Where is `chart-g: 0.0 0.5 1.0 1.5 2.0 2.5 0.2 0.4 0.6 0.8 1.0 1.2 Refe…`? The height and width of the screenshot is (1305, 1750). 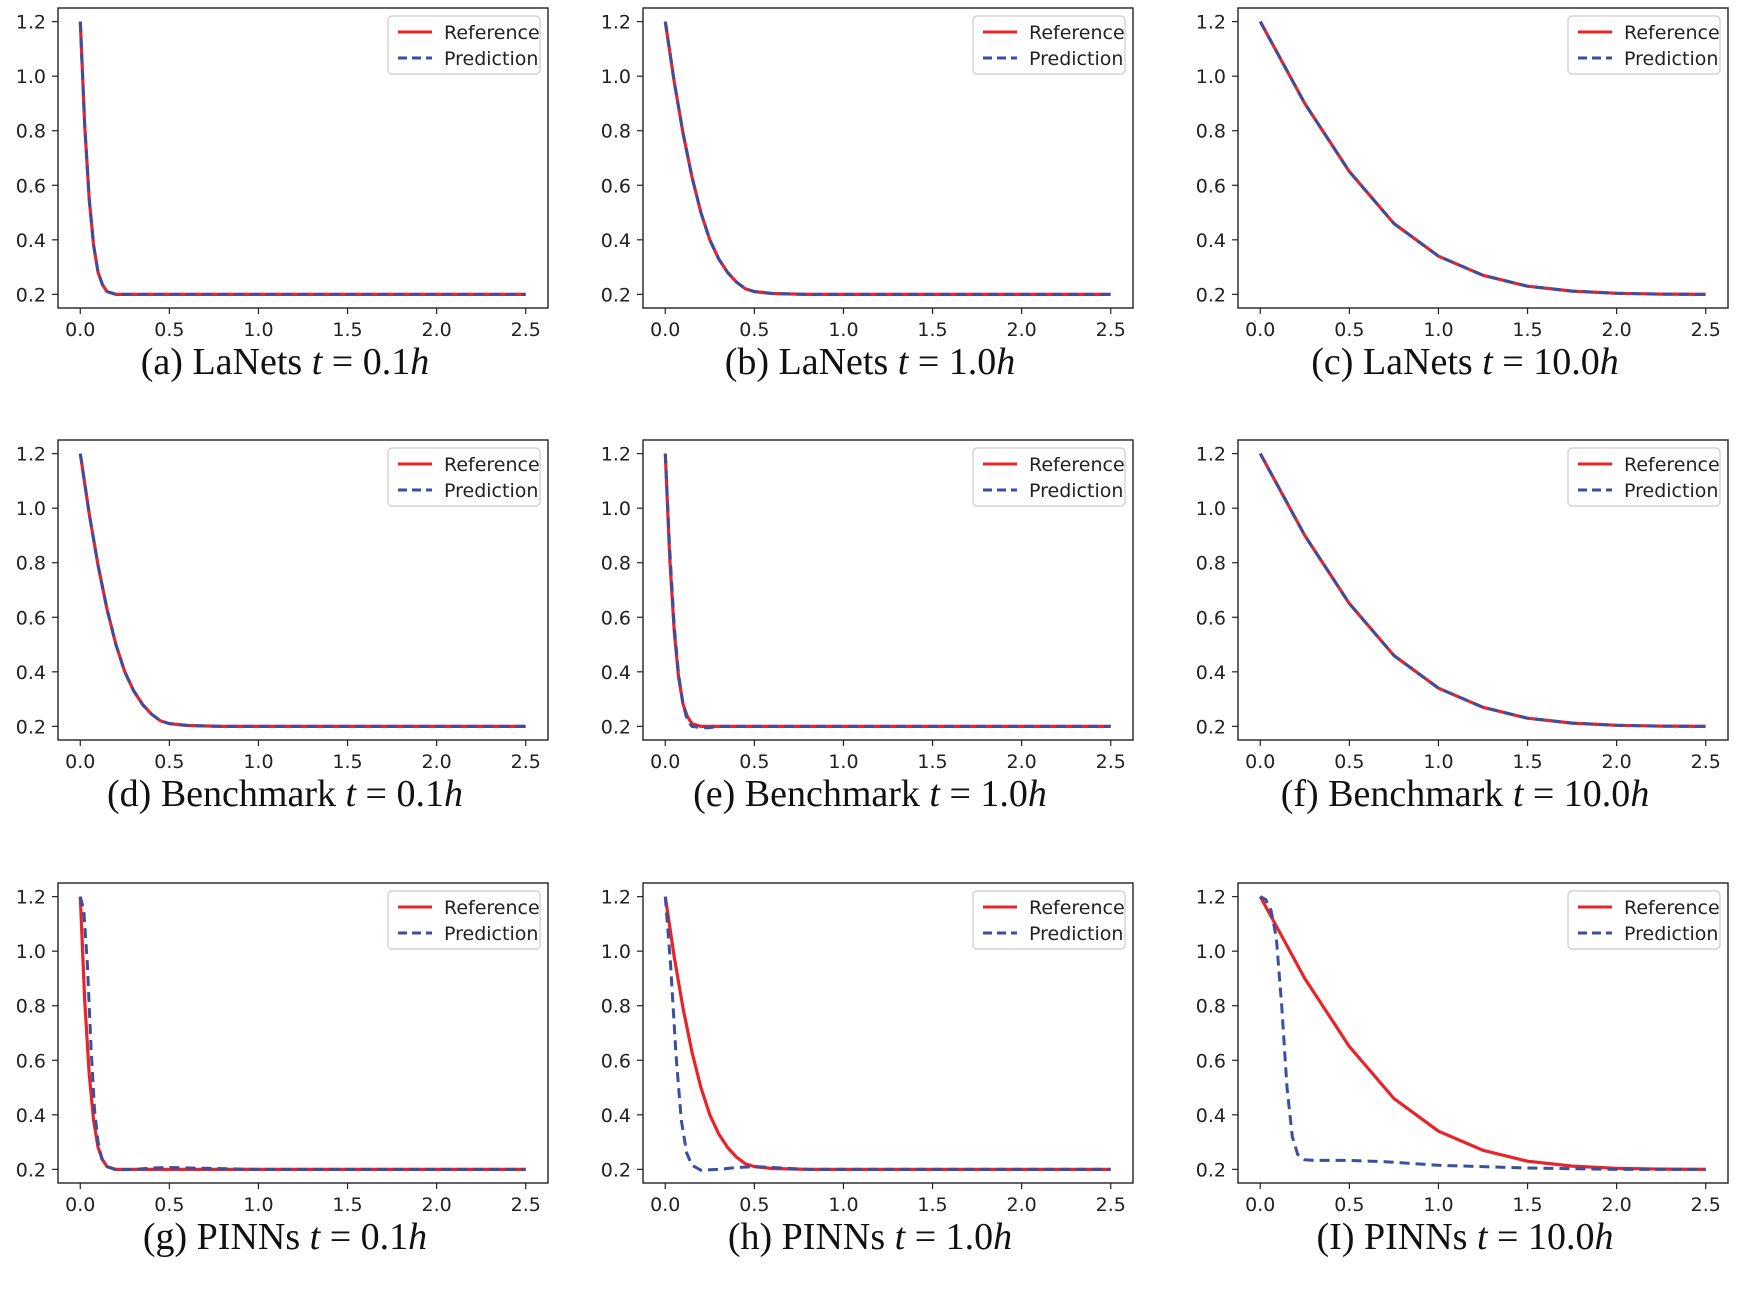 chart-g: 0.0 0.5 1.0 1.5 2.0 2.5 0.2 0.4 0.6 0.8 1.0 1.2 Refe… is located at coordinates (282, 1049).